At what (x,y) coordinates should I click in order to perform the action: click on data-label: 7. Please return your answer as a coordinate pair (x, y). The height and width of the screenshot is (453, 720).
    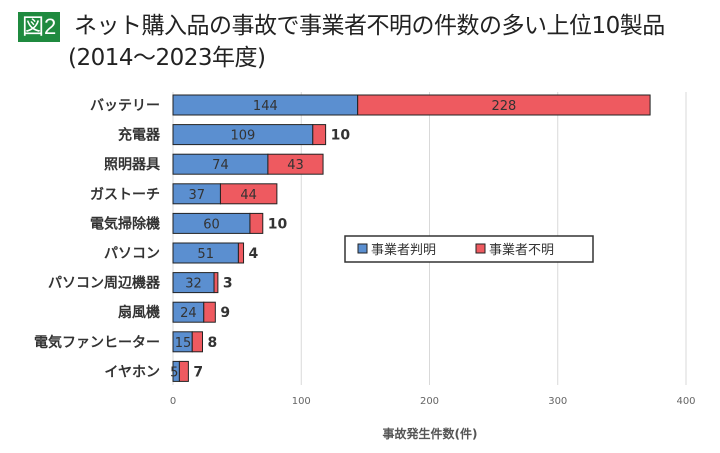
    Looking at the image, I should click on (198, 372).